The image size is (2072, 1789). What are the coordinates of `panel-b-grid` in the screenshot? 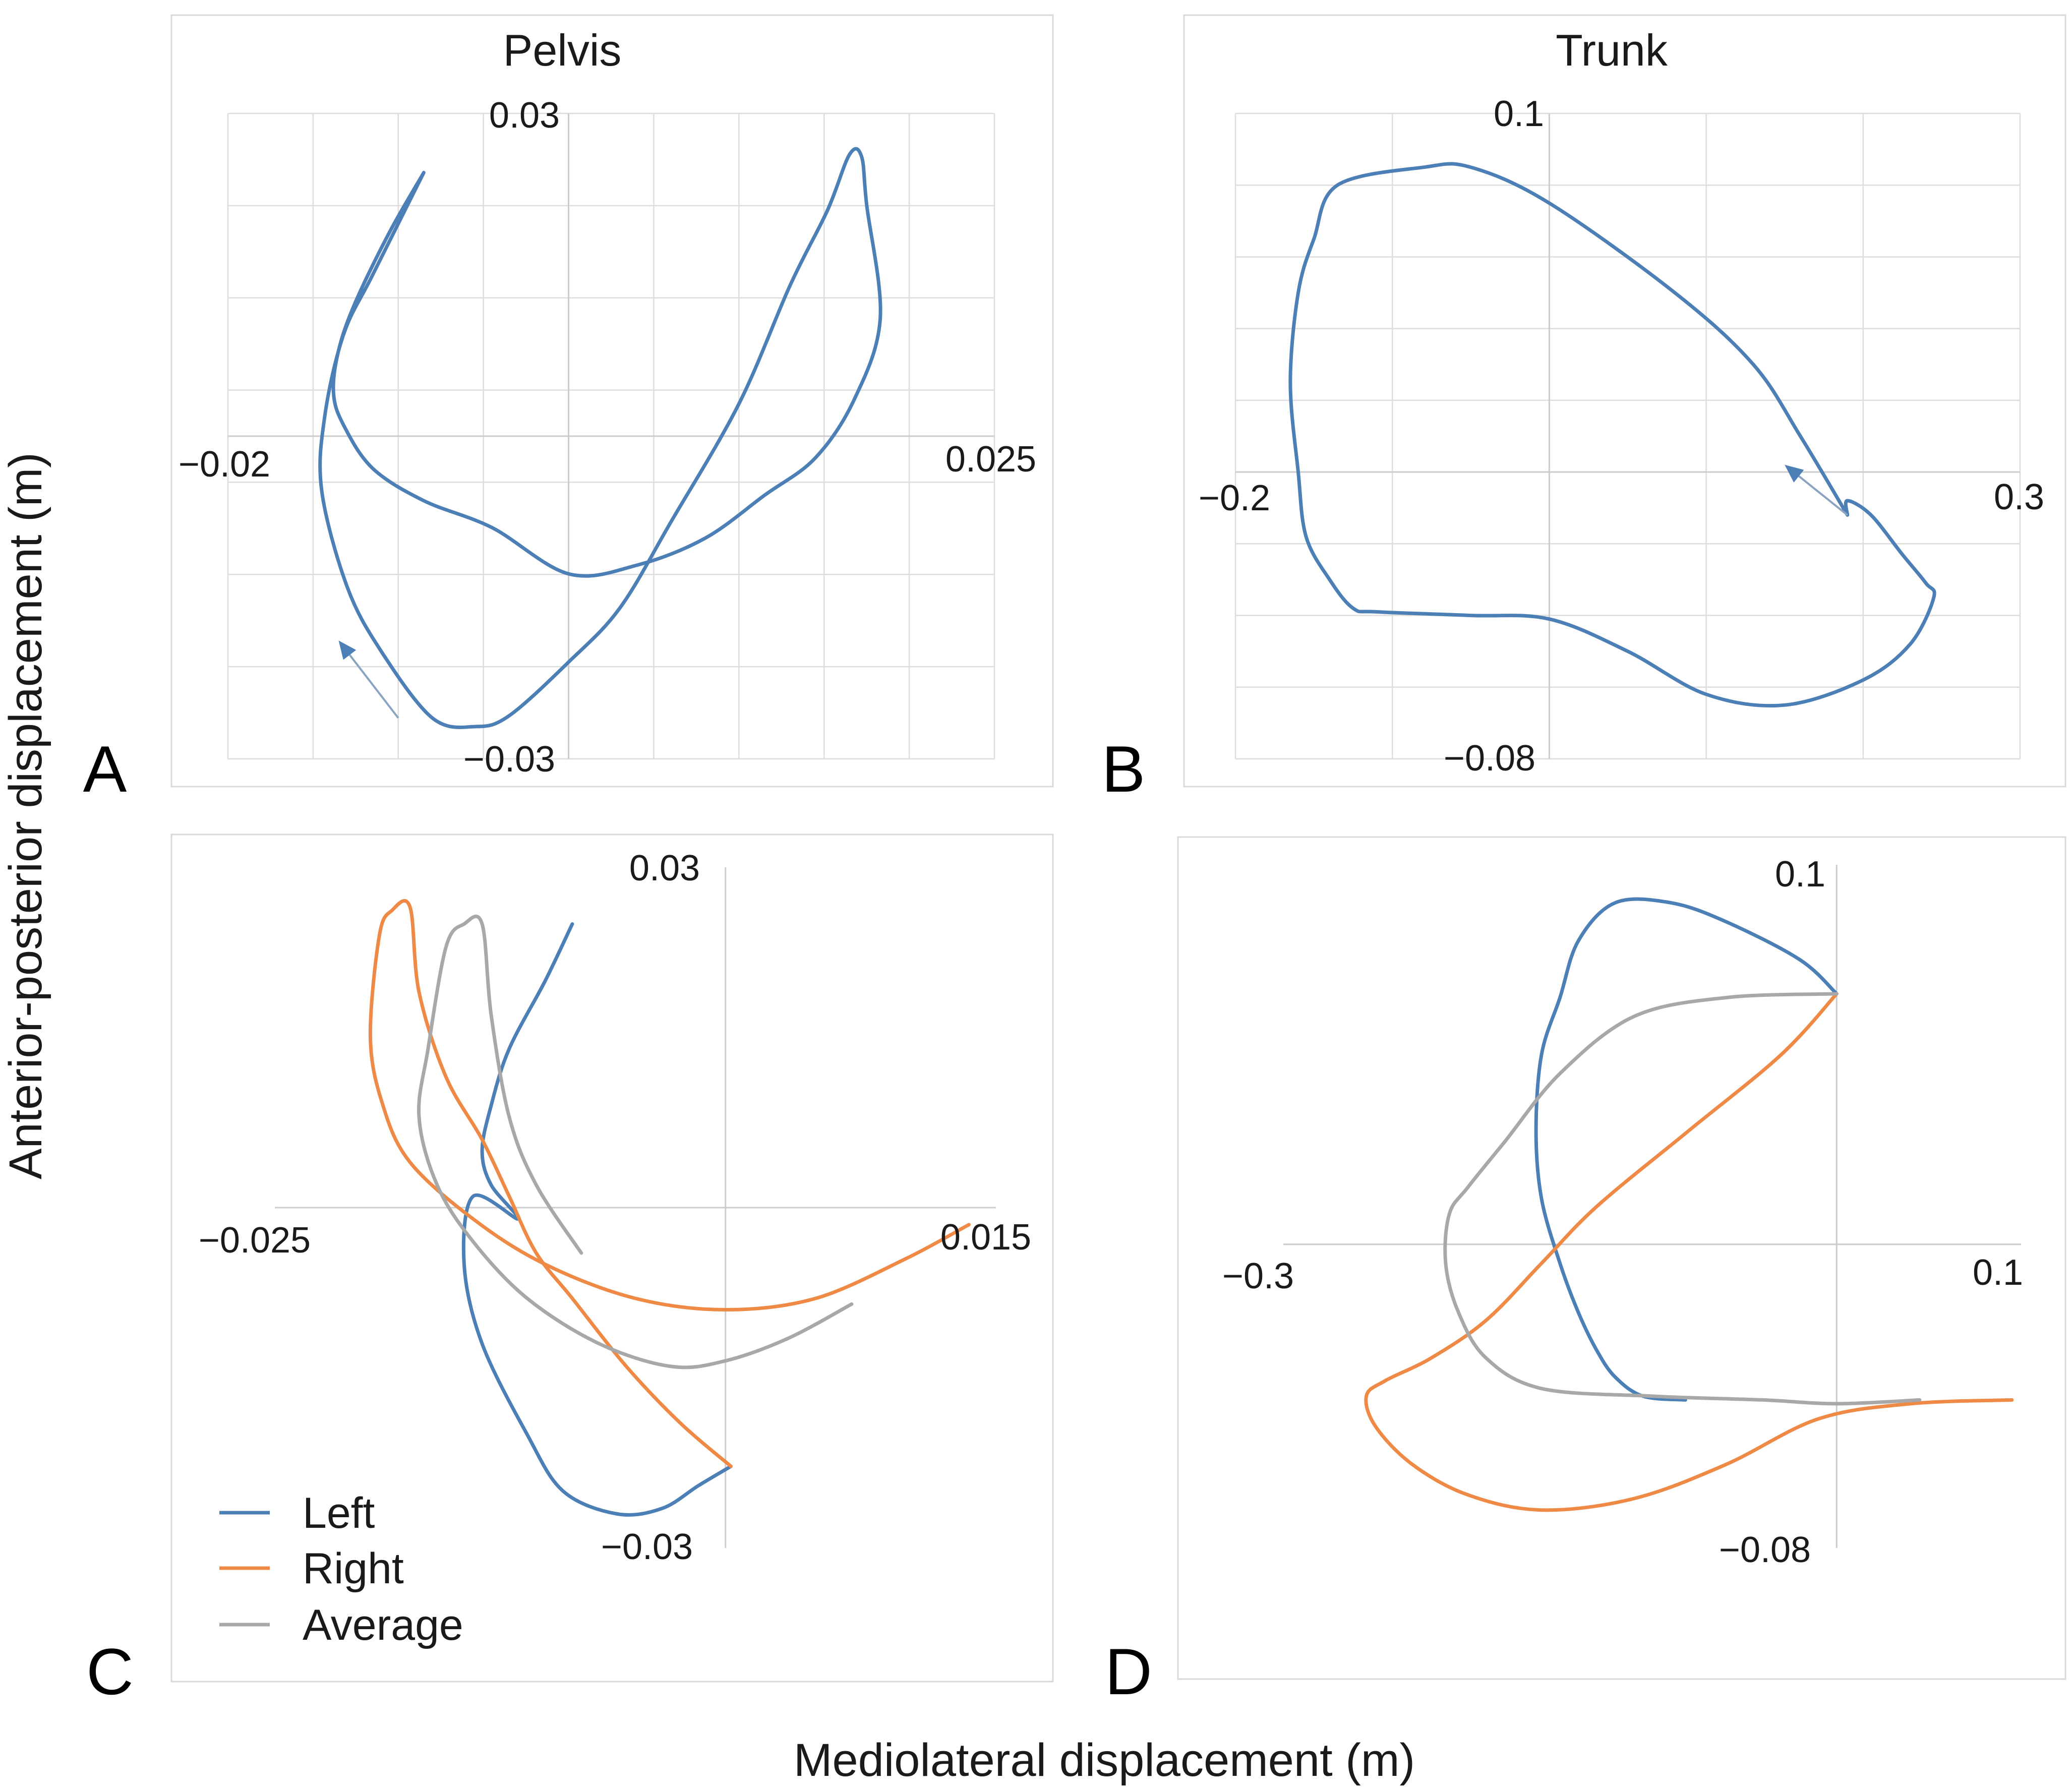 It's located at (1627, 436).